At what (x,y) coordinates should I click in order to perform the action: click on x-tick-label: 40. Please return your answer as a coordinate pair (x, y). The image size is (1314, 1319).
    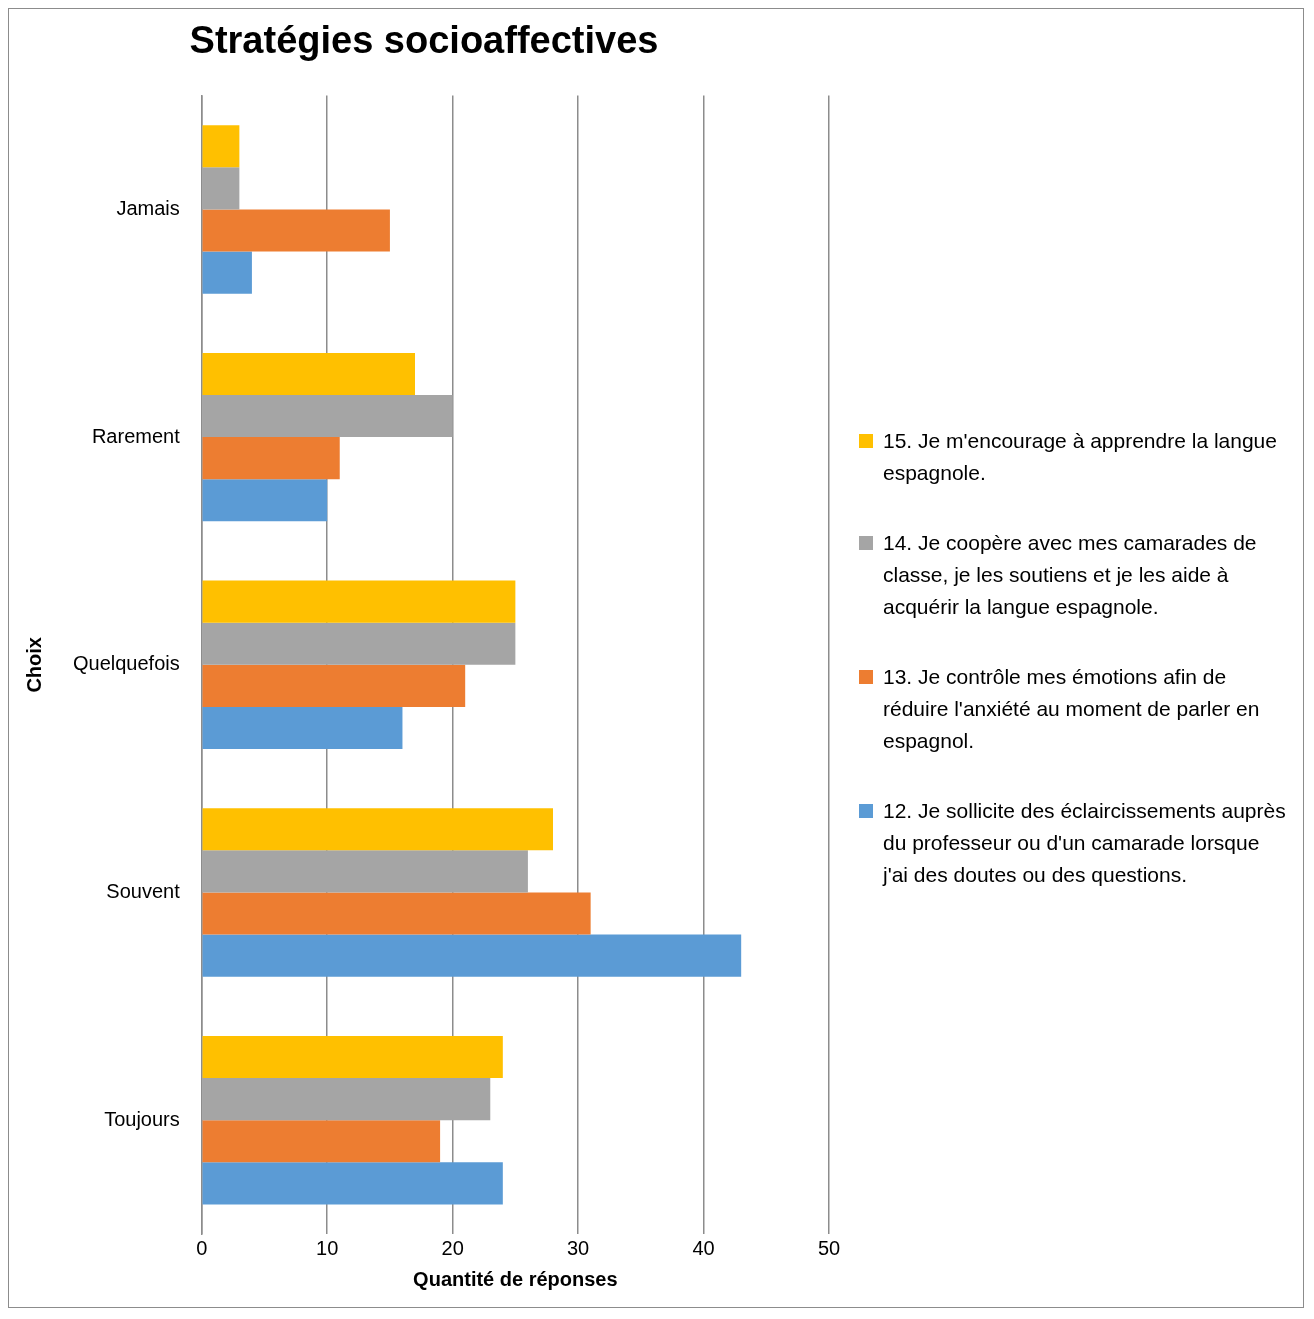
    Looking at the image, I should click on (703, 1247).